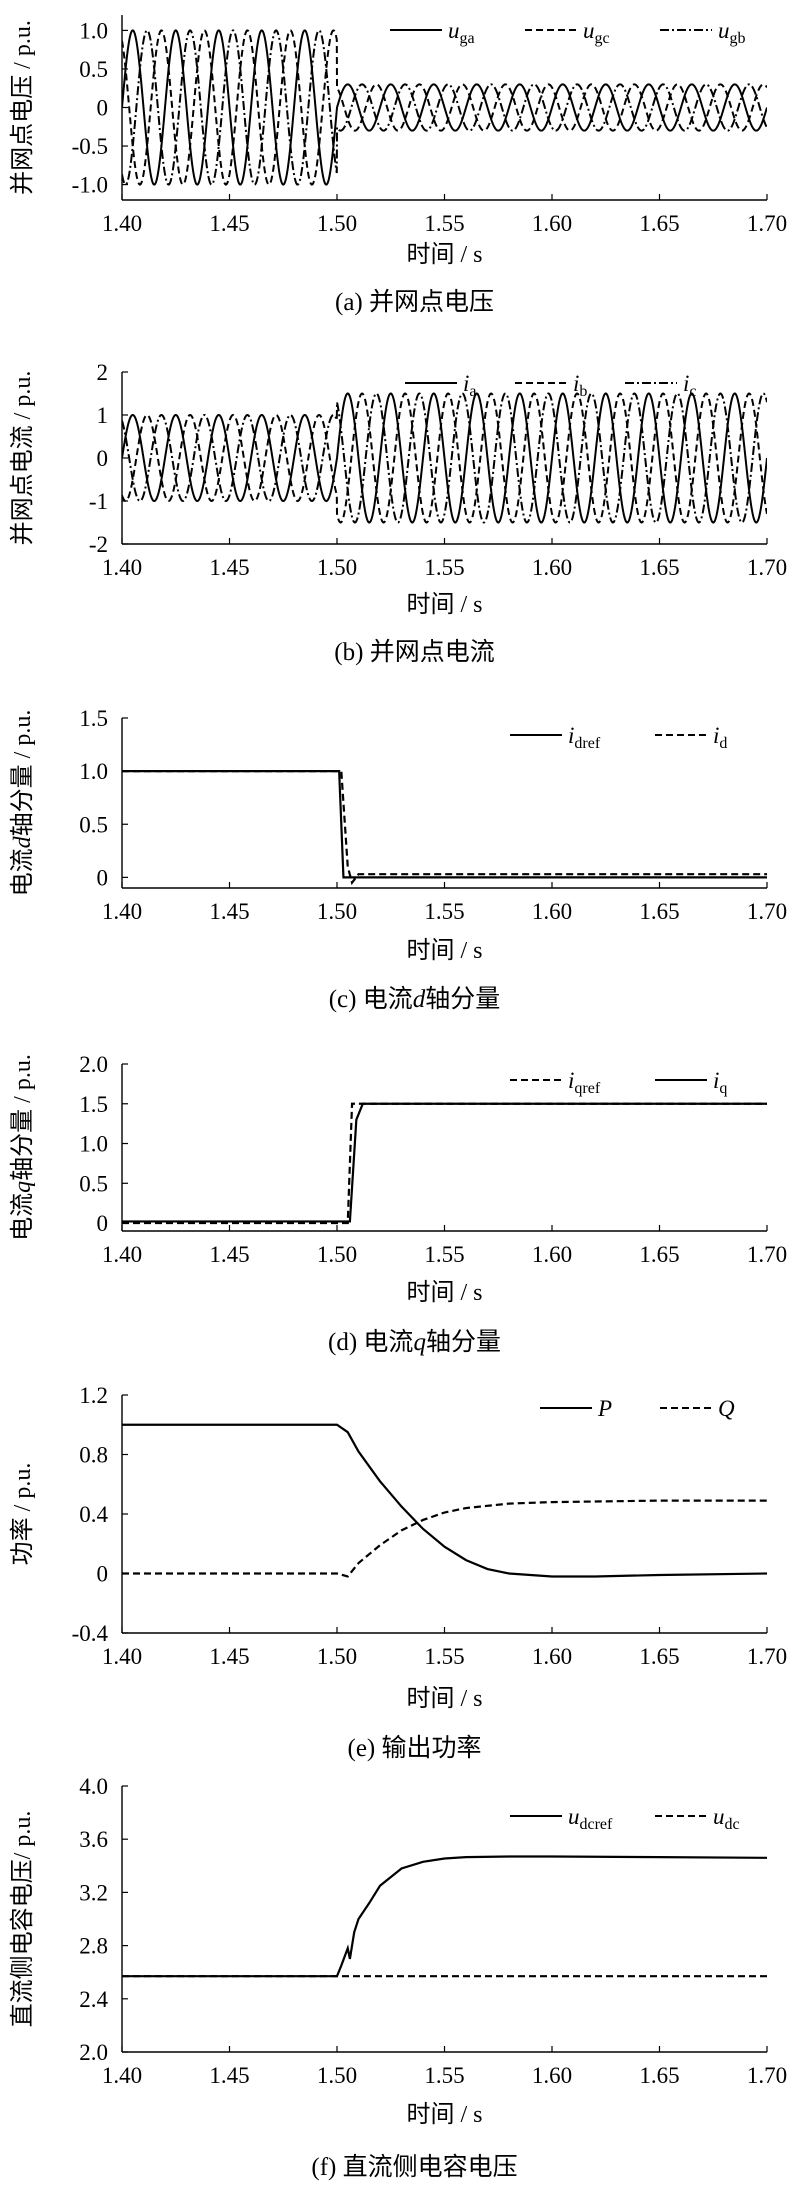  What do you see at coordinates (93, 1839) in the screenshot?
I see `y-tick-label: 3.6` at bounding box center [93, 1839].